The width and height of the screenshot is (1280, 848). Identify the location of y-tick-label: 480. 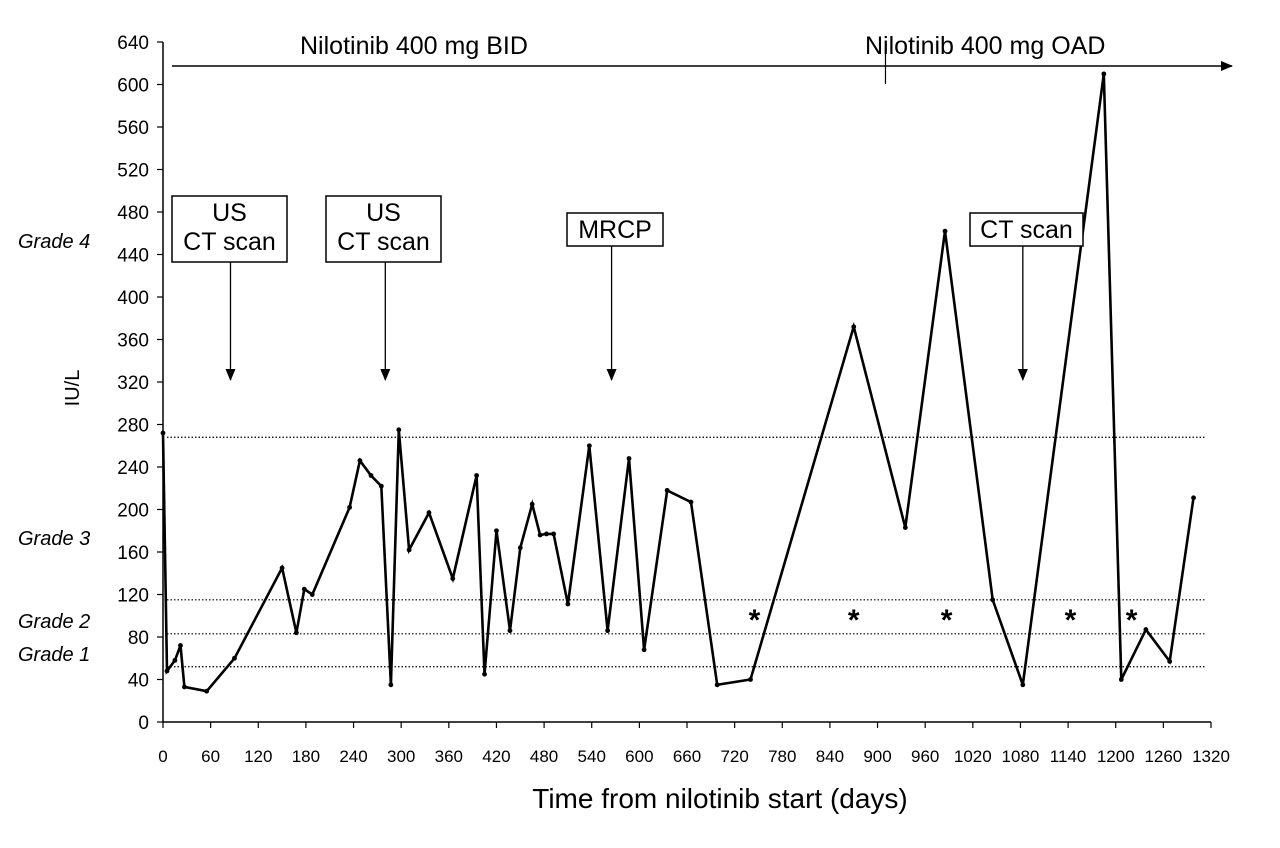
(133, 213).